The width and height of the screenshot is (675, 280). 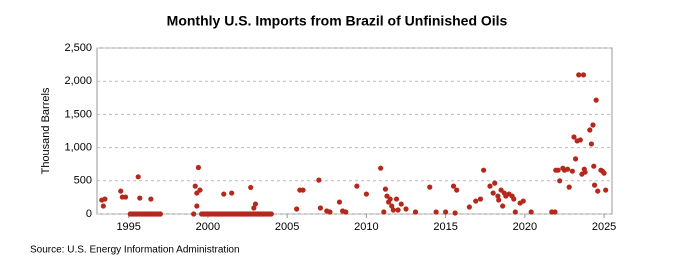 What do you see at coordinates (78, 48) in the screenshot?
I see `y-tick-label: 2,500` at bounding box center [78, 48].